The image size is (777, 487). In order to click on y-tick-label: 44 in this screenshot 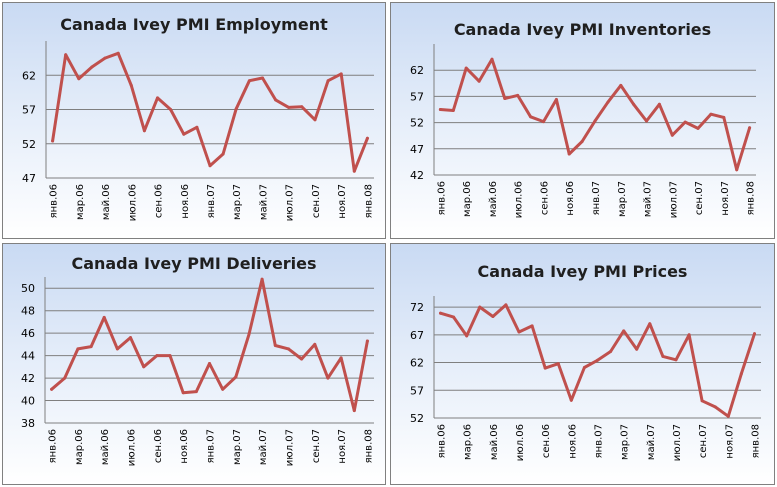, I will do `click(28, 356)`.